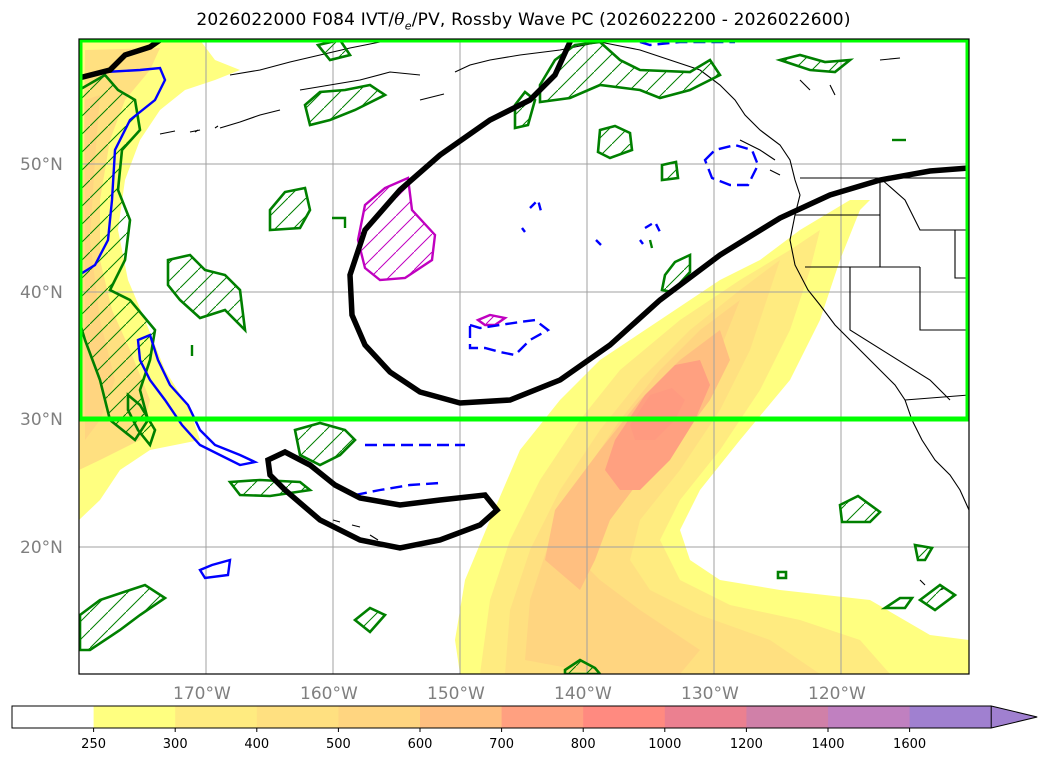  What do you see at coordinates (215, 569) in the screenshot?
I see `theta-e-solid-small` at bounding box center [215, 569].